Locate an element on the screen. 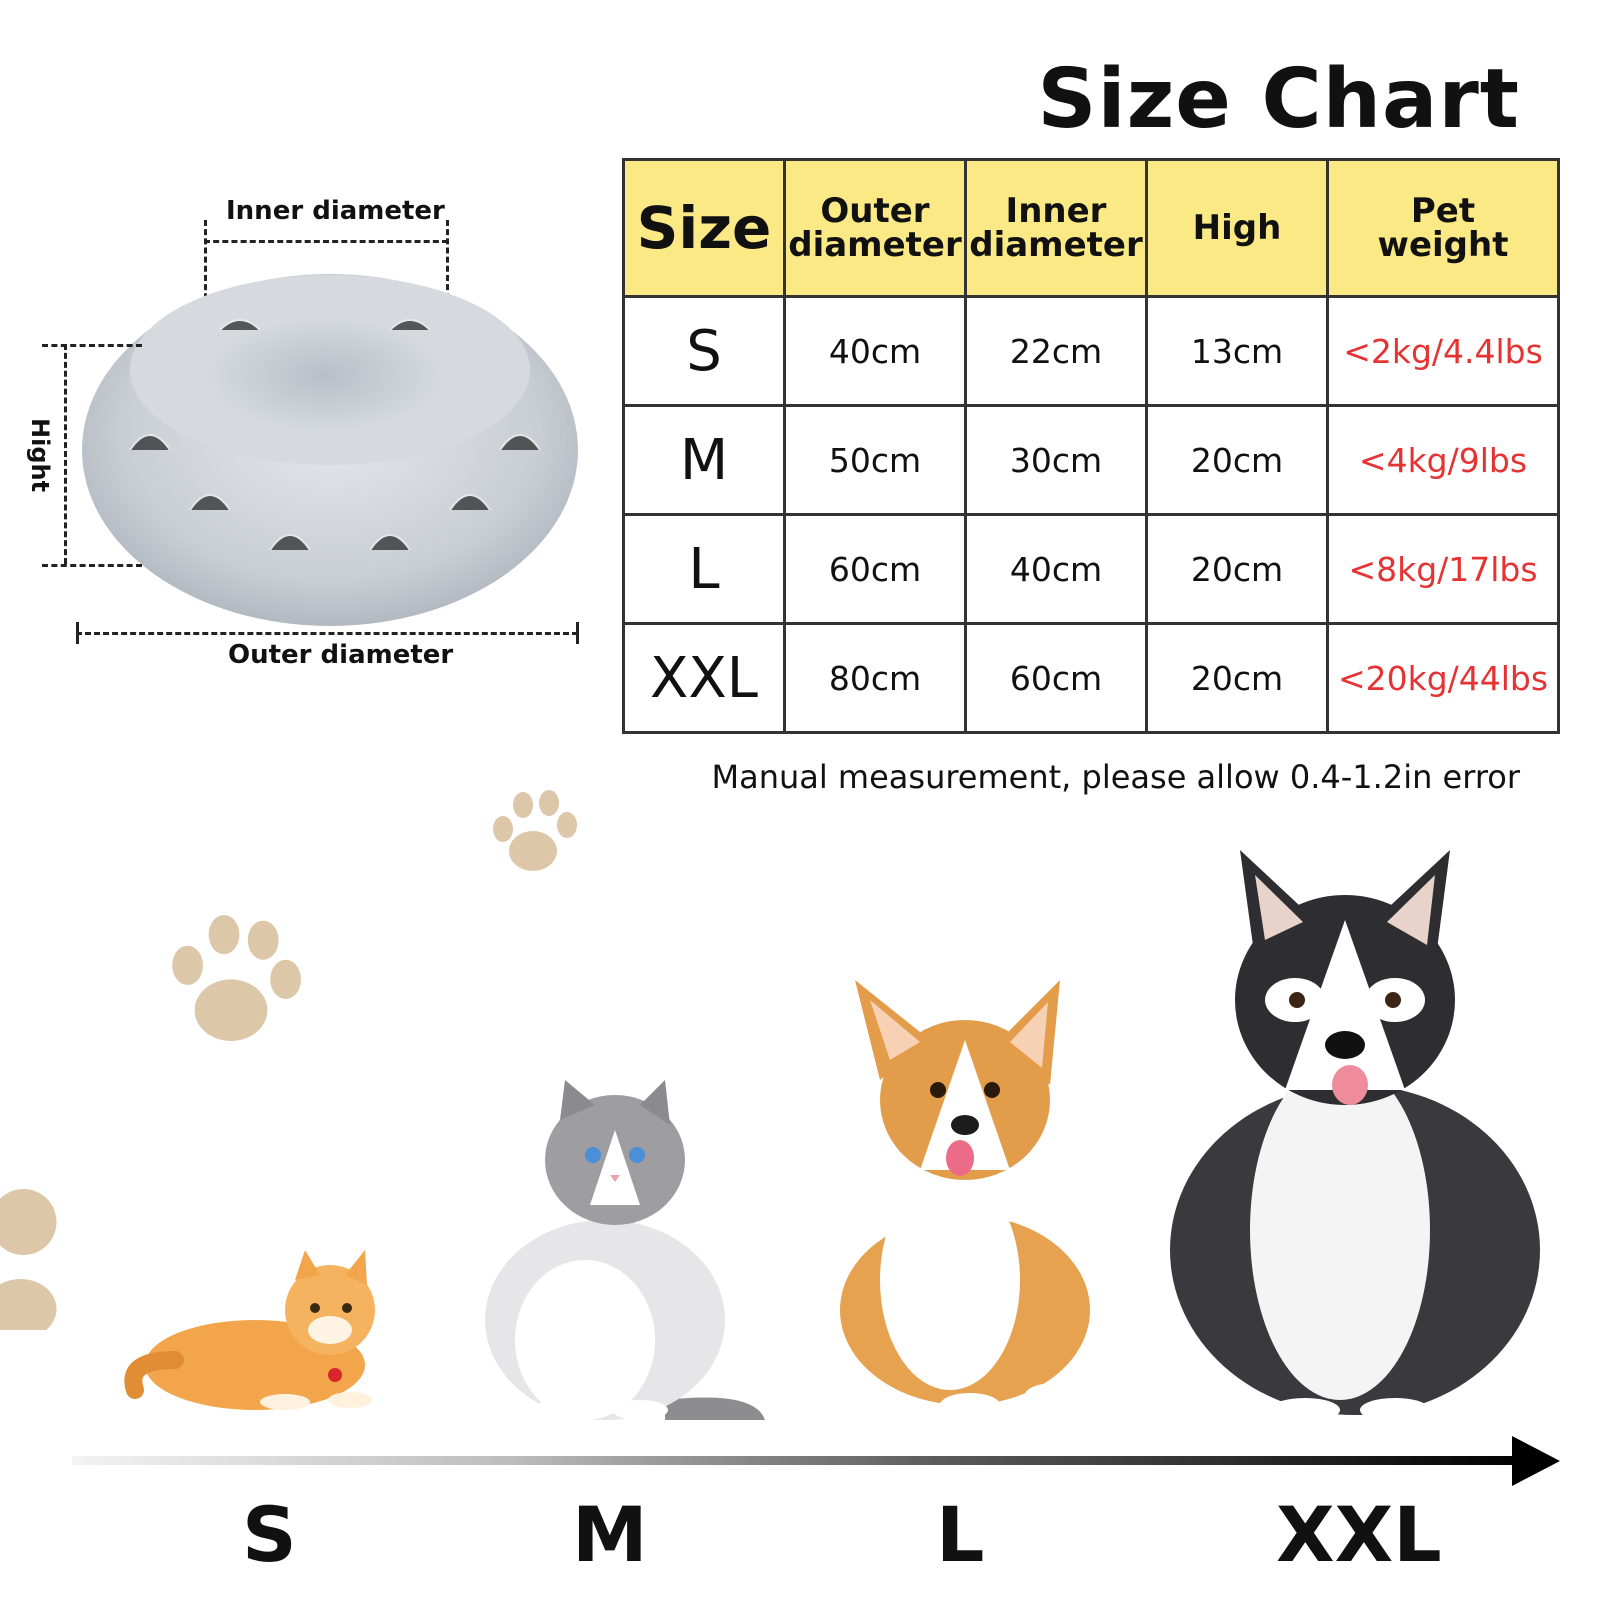  donut-bed-illustration is located at coordinates (330, 450).